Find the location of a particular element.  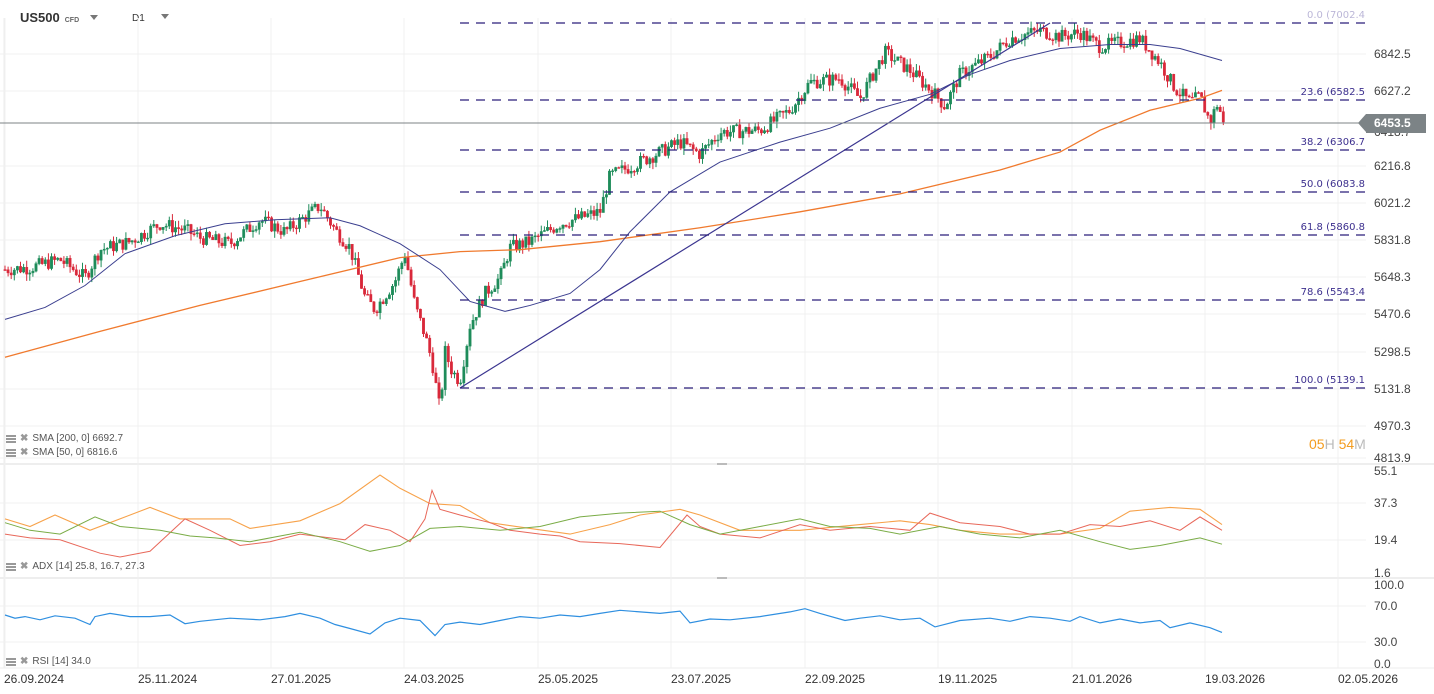

date-axis-tick: 23.07.2025 is located at coordinates (701, 679).